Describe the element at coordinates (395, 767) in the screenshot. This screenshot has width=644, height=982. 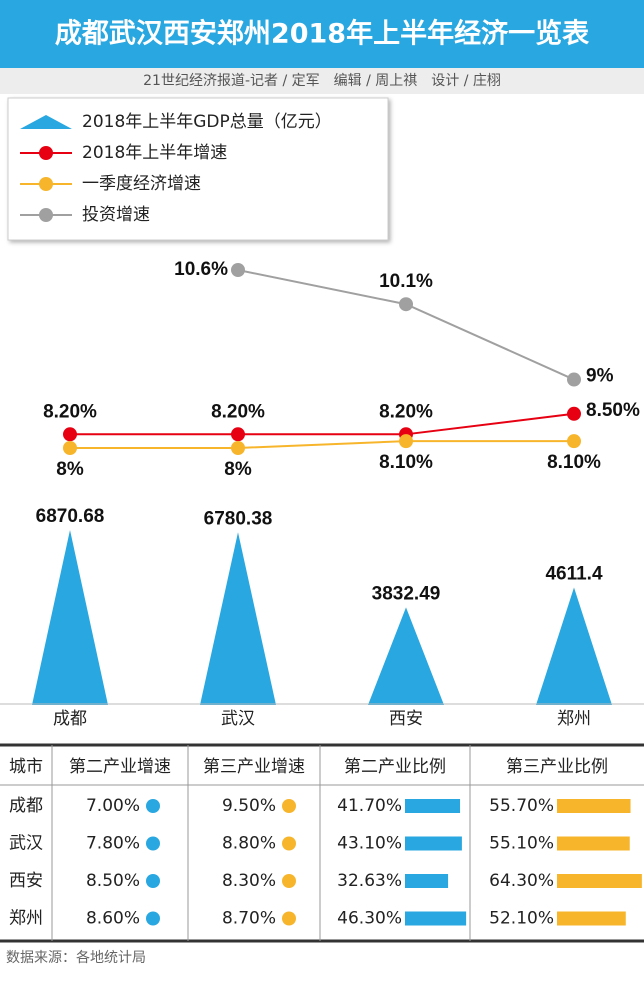
I see `column-header: 第二产业比例` at that location.